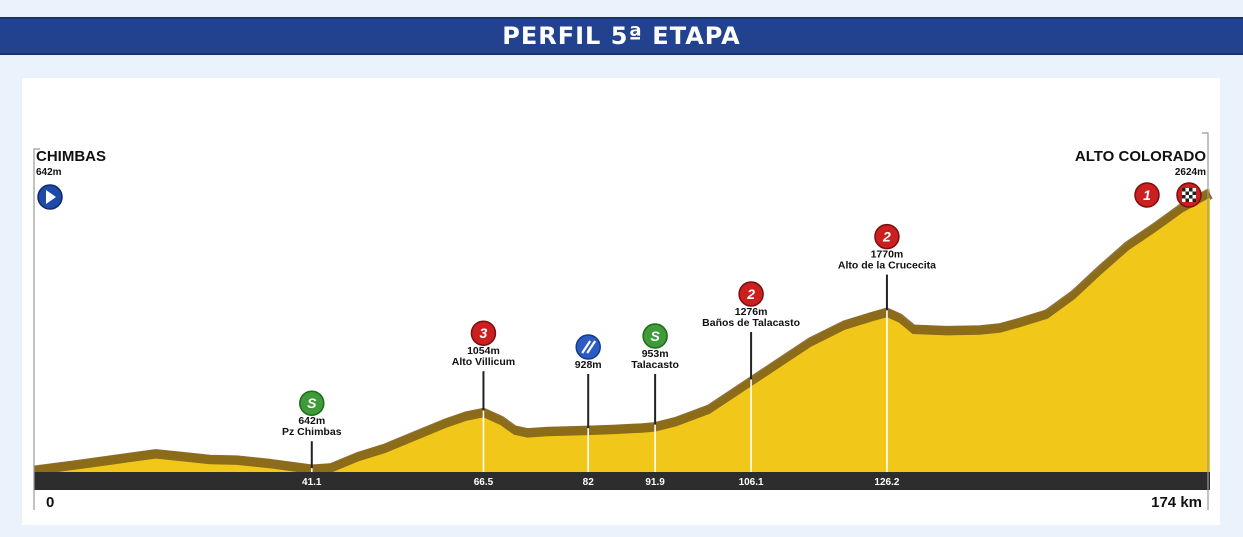 The width and height of the screenshot is (1243, 537). Describe the element at coordinates (1190, 172) in the screenshot. I see `finish-altitude: 2624m` at that location.